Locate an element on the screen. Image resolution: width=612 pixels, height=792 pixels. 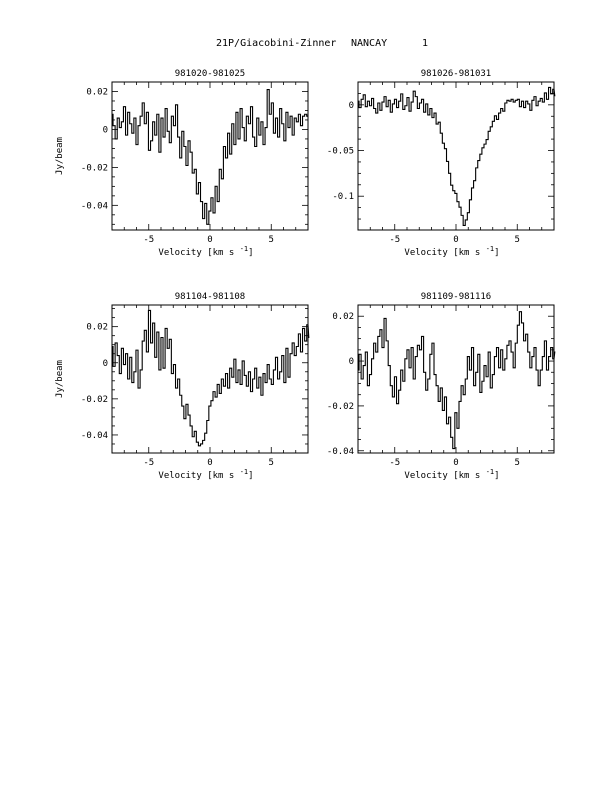
y-tick-label: -0.05 is located at coordinates (340, 152).